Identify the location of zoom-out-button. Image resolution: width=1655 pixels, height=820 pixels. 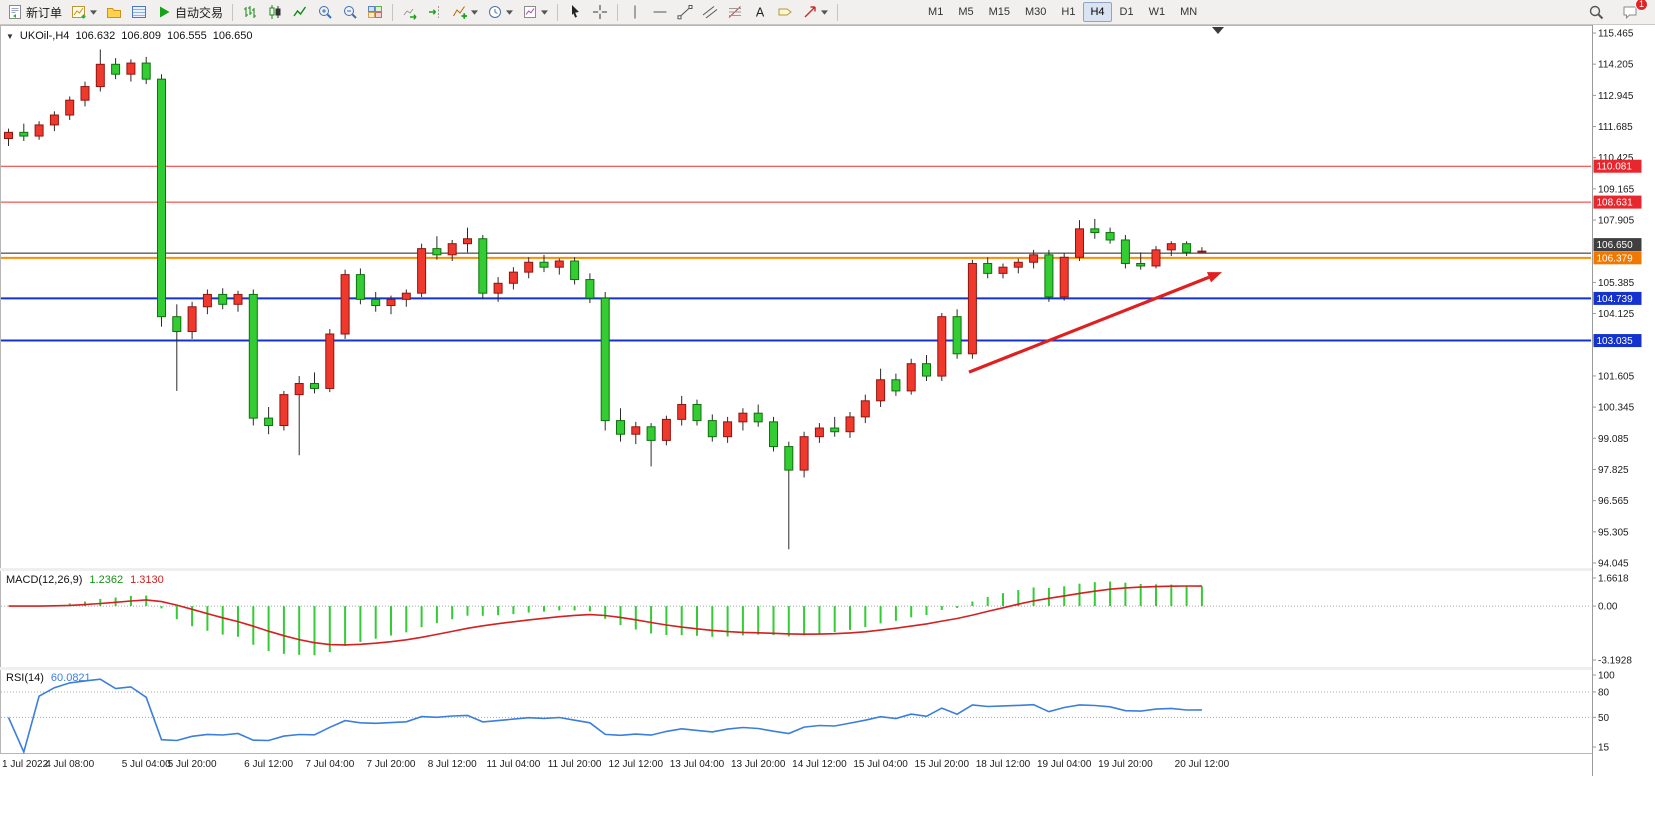
(350, 12).